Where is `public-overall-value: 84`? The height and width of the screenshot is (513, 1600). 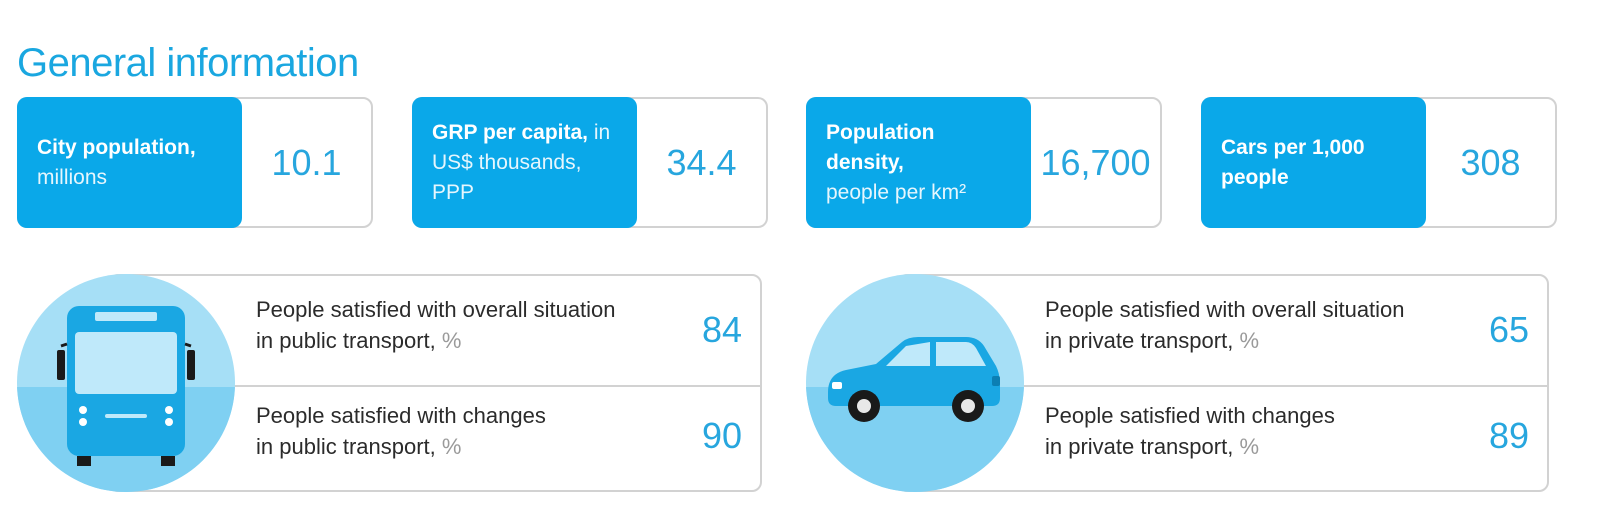 public-overall-value: 84 is located at coordinates (721, 329).